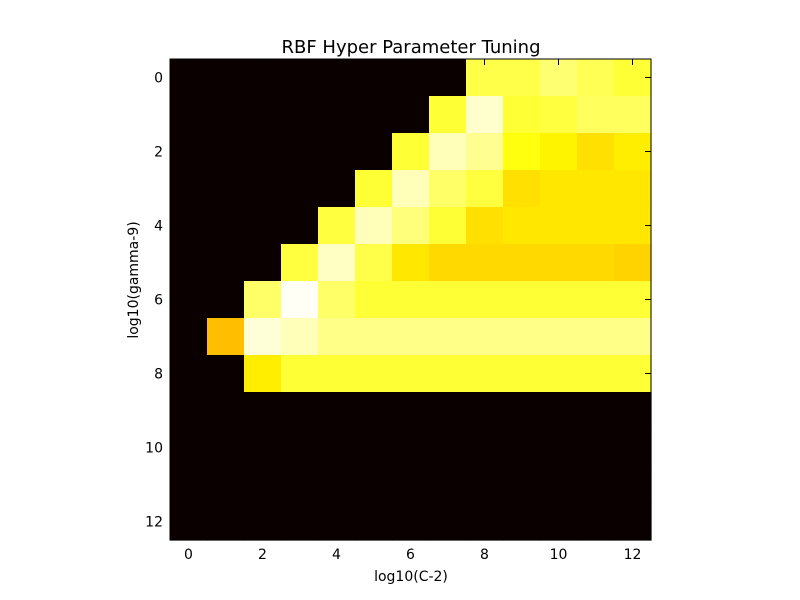  Describe the element at coordinates (484, 555) in the screenshot. I see `tick-label: 8` at that location.